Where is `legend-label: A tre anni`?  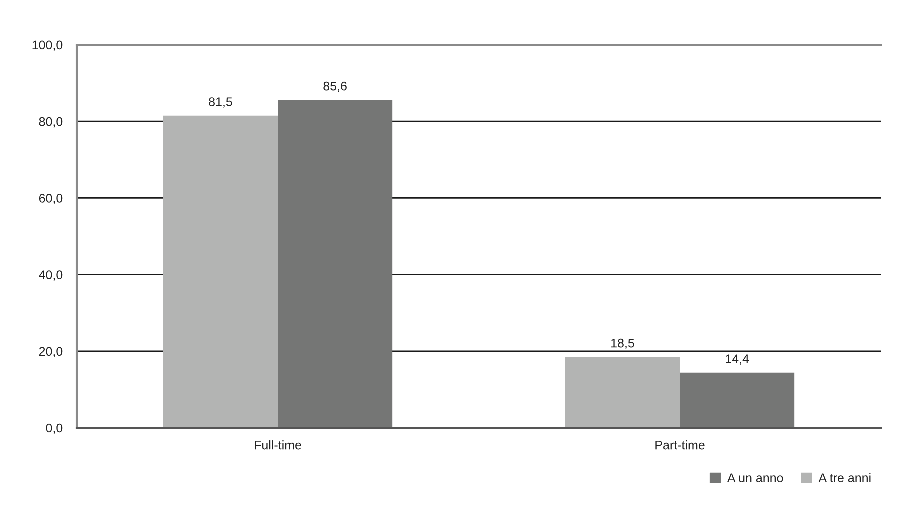 legend-label: A tre anni is located at coordinates (844, 477).